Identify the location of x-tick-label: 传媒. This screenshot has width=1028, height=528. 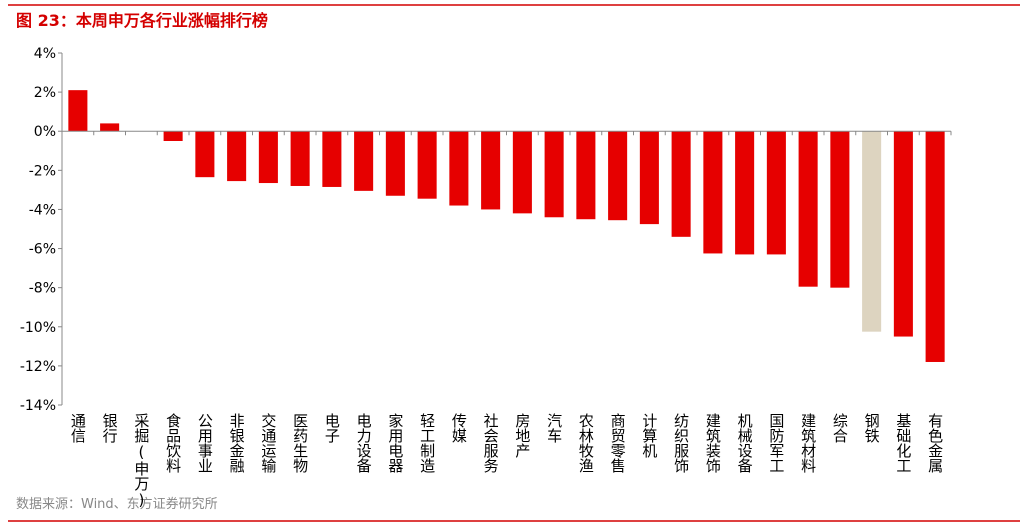
(459, 428).